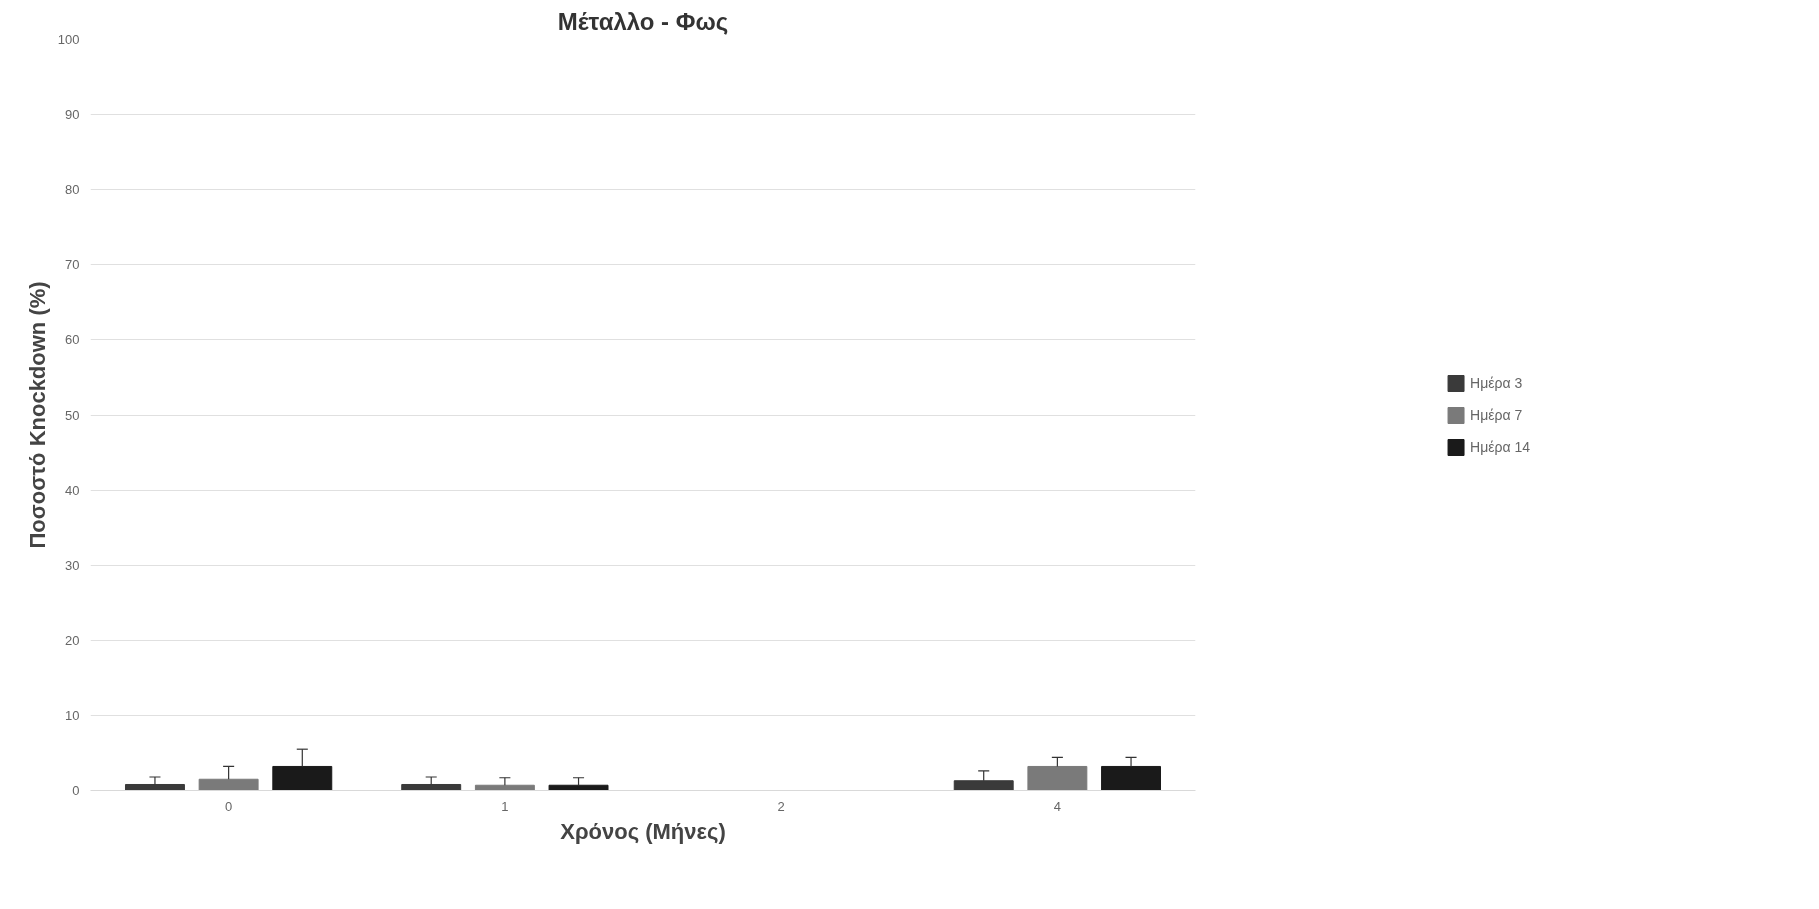 This screenshot has width=1819, height=909. Describe the element at coordinates (1496, 414) in the screenshot. I see `legend-label: Ημέρα 7` at that location.